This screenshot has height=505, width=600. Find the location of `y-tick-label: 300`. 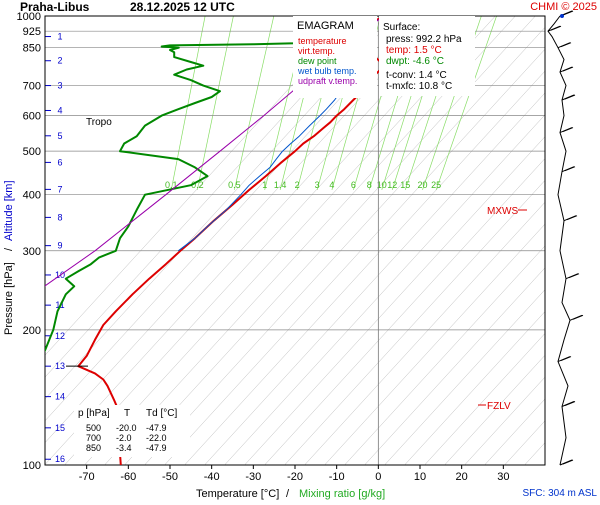

y-tick-label: 300 is located at coordinates (32, 252).